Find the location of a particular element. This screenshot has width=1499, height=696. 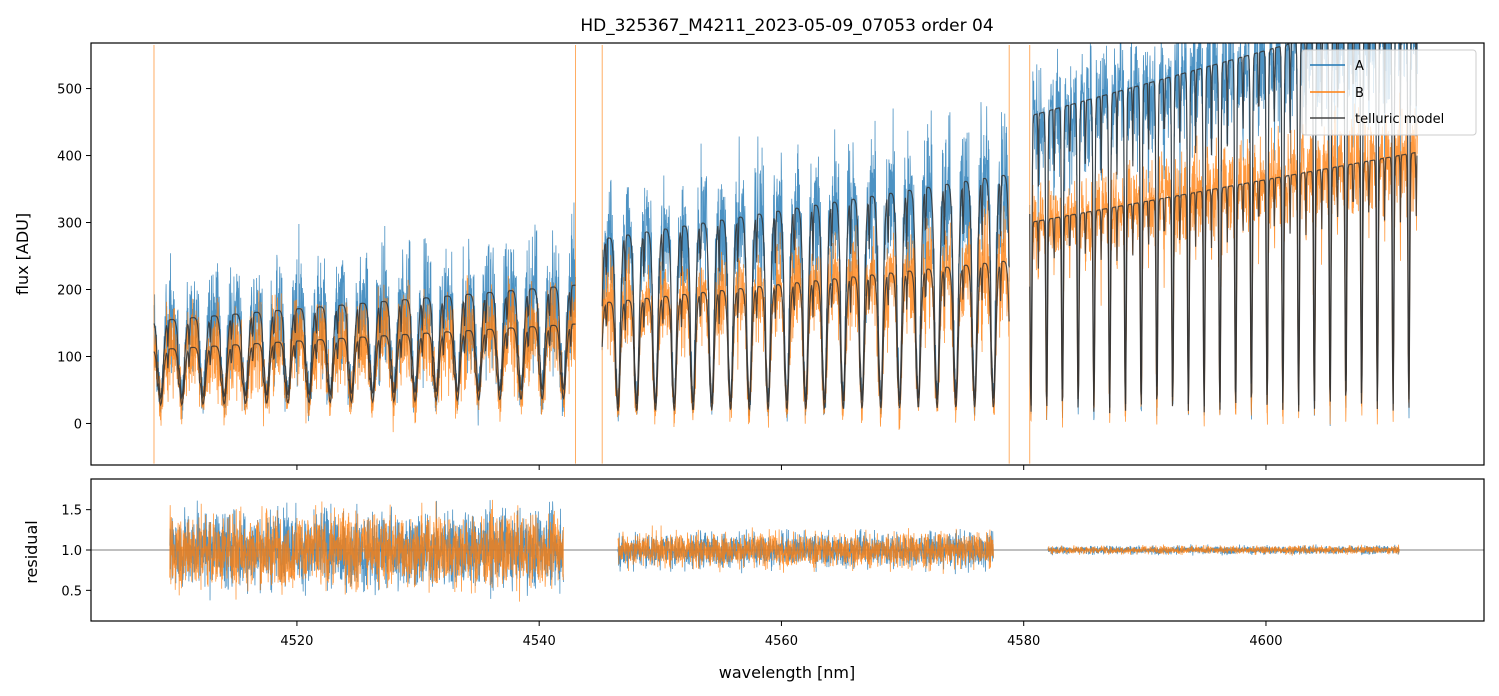

bottom-x-tick-label: 4580 is located at coordinates (1023, 641).